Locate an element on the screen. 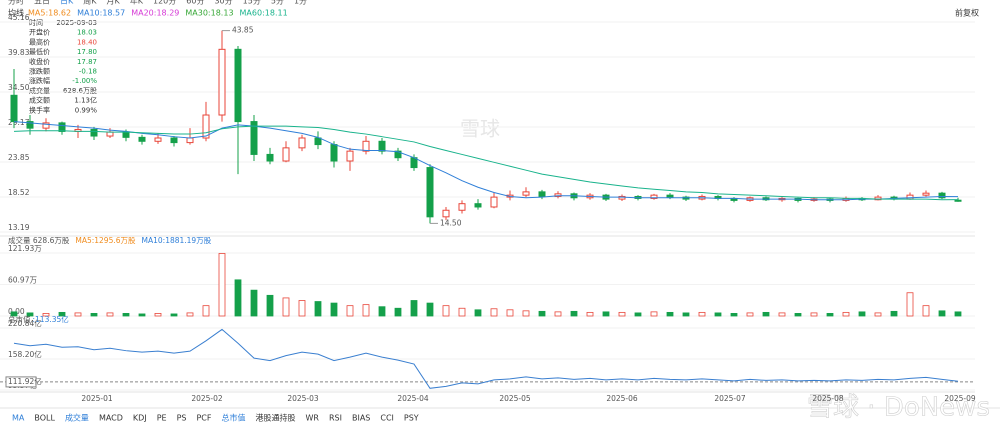 The width and height of the screenshot is (1000, 437). period-tab: 日K is located at coordinates (67, 3).